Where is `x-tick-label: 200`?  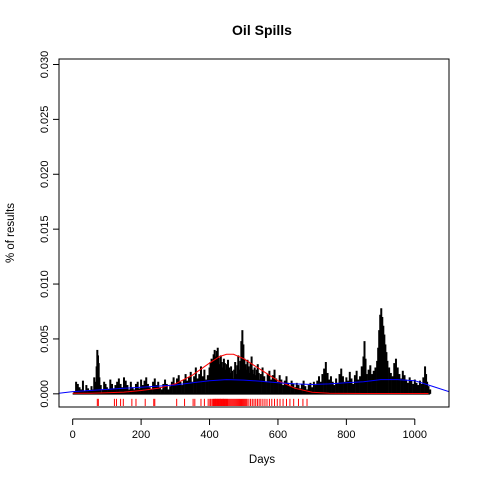 x-tick-label: 200 is located at coordinates (141, 435).